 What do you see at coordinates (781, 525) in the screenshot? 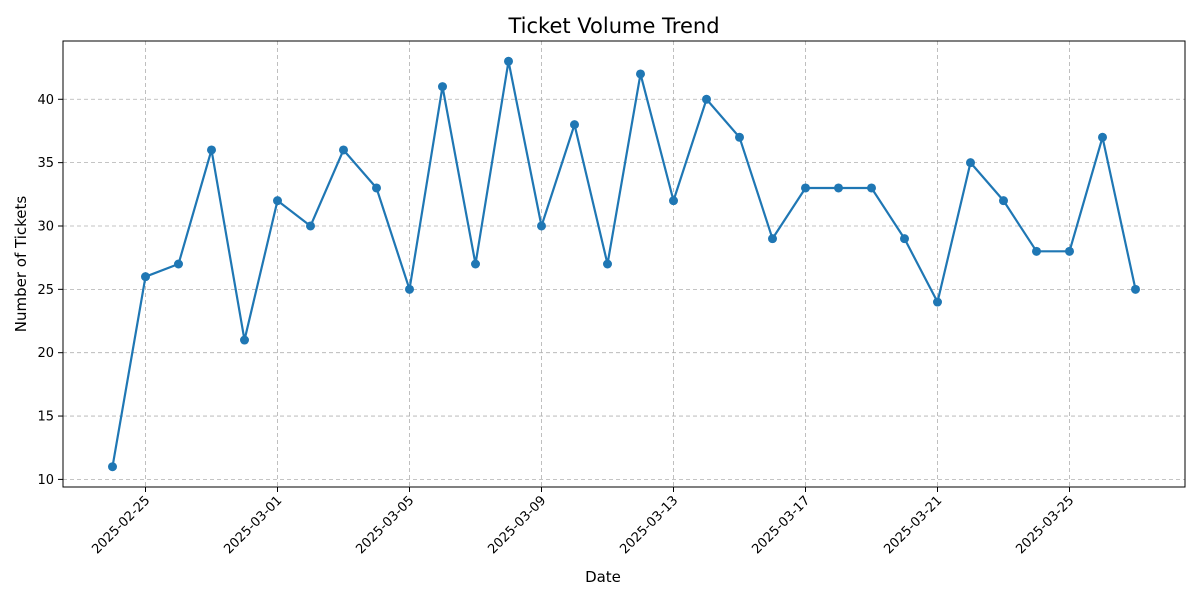
I see `x-tick-label: 2025-03-17` at bounding box center [781, 525].